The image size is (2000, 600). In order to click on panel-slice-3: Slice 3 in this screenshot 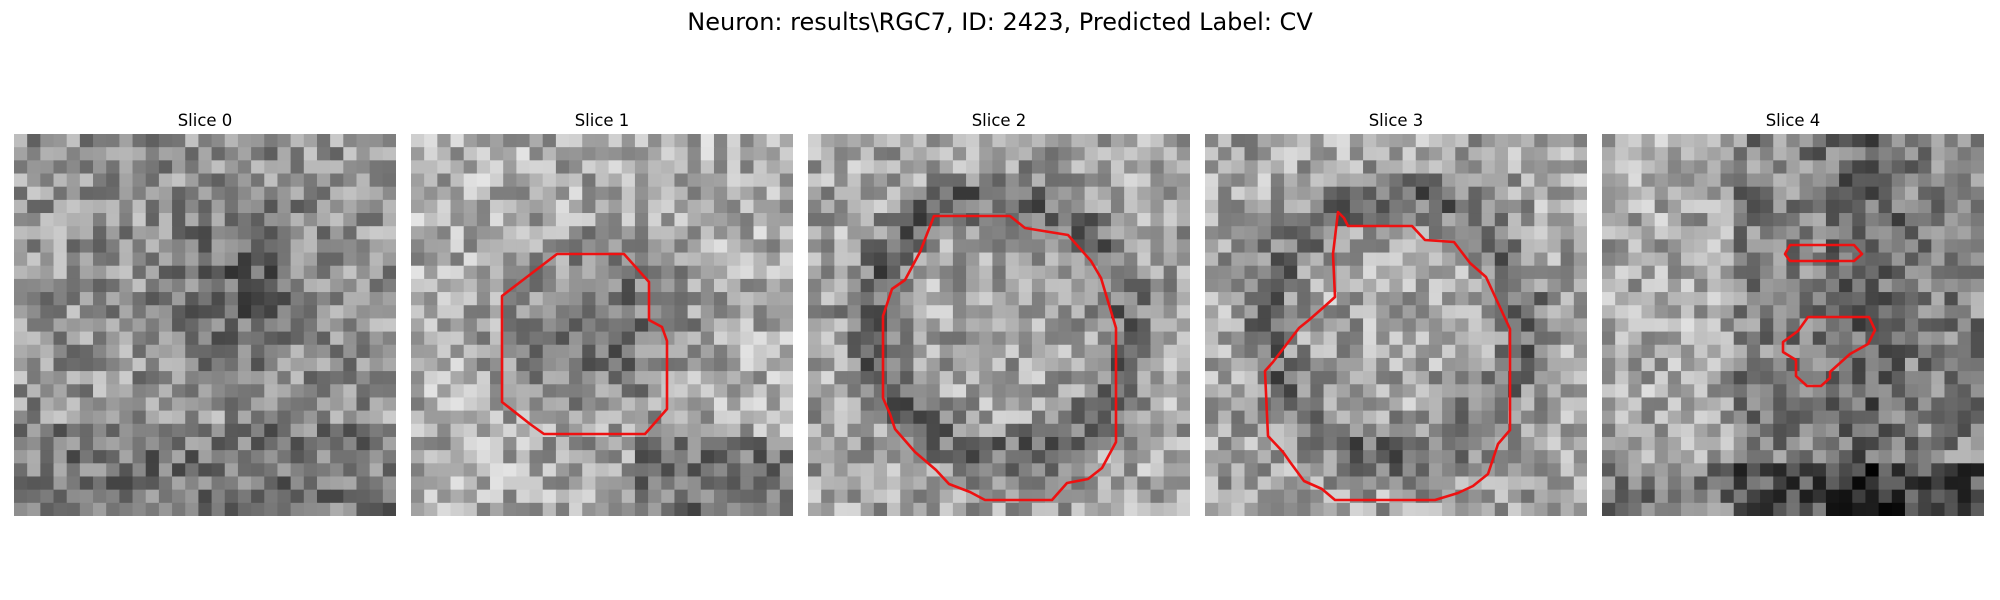, I will do `click(1396, 312)`.